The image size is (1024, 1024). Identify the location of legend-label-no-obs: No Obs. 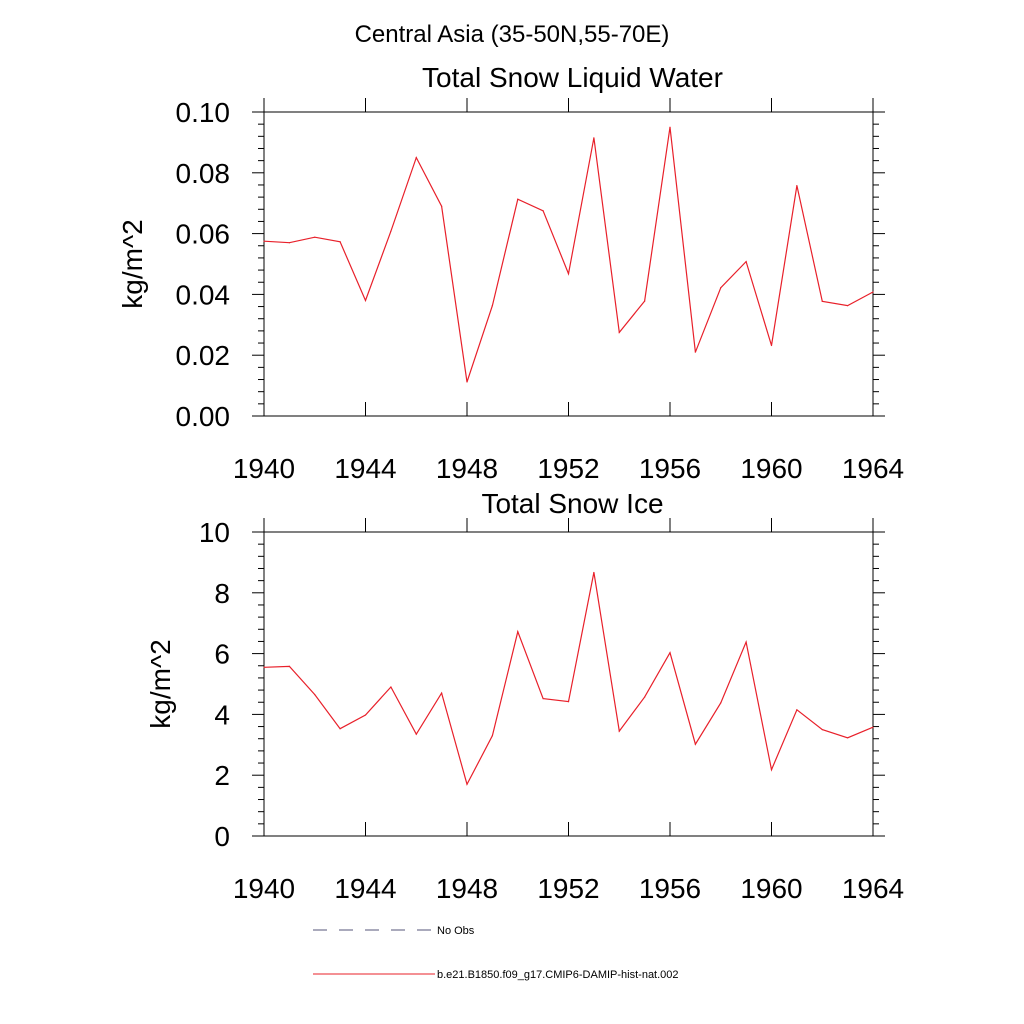
(456, 931).